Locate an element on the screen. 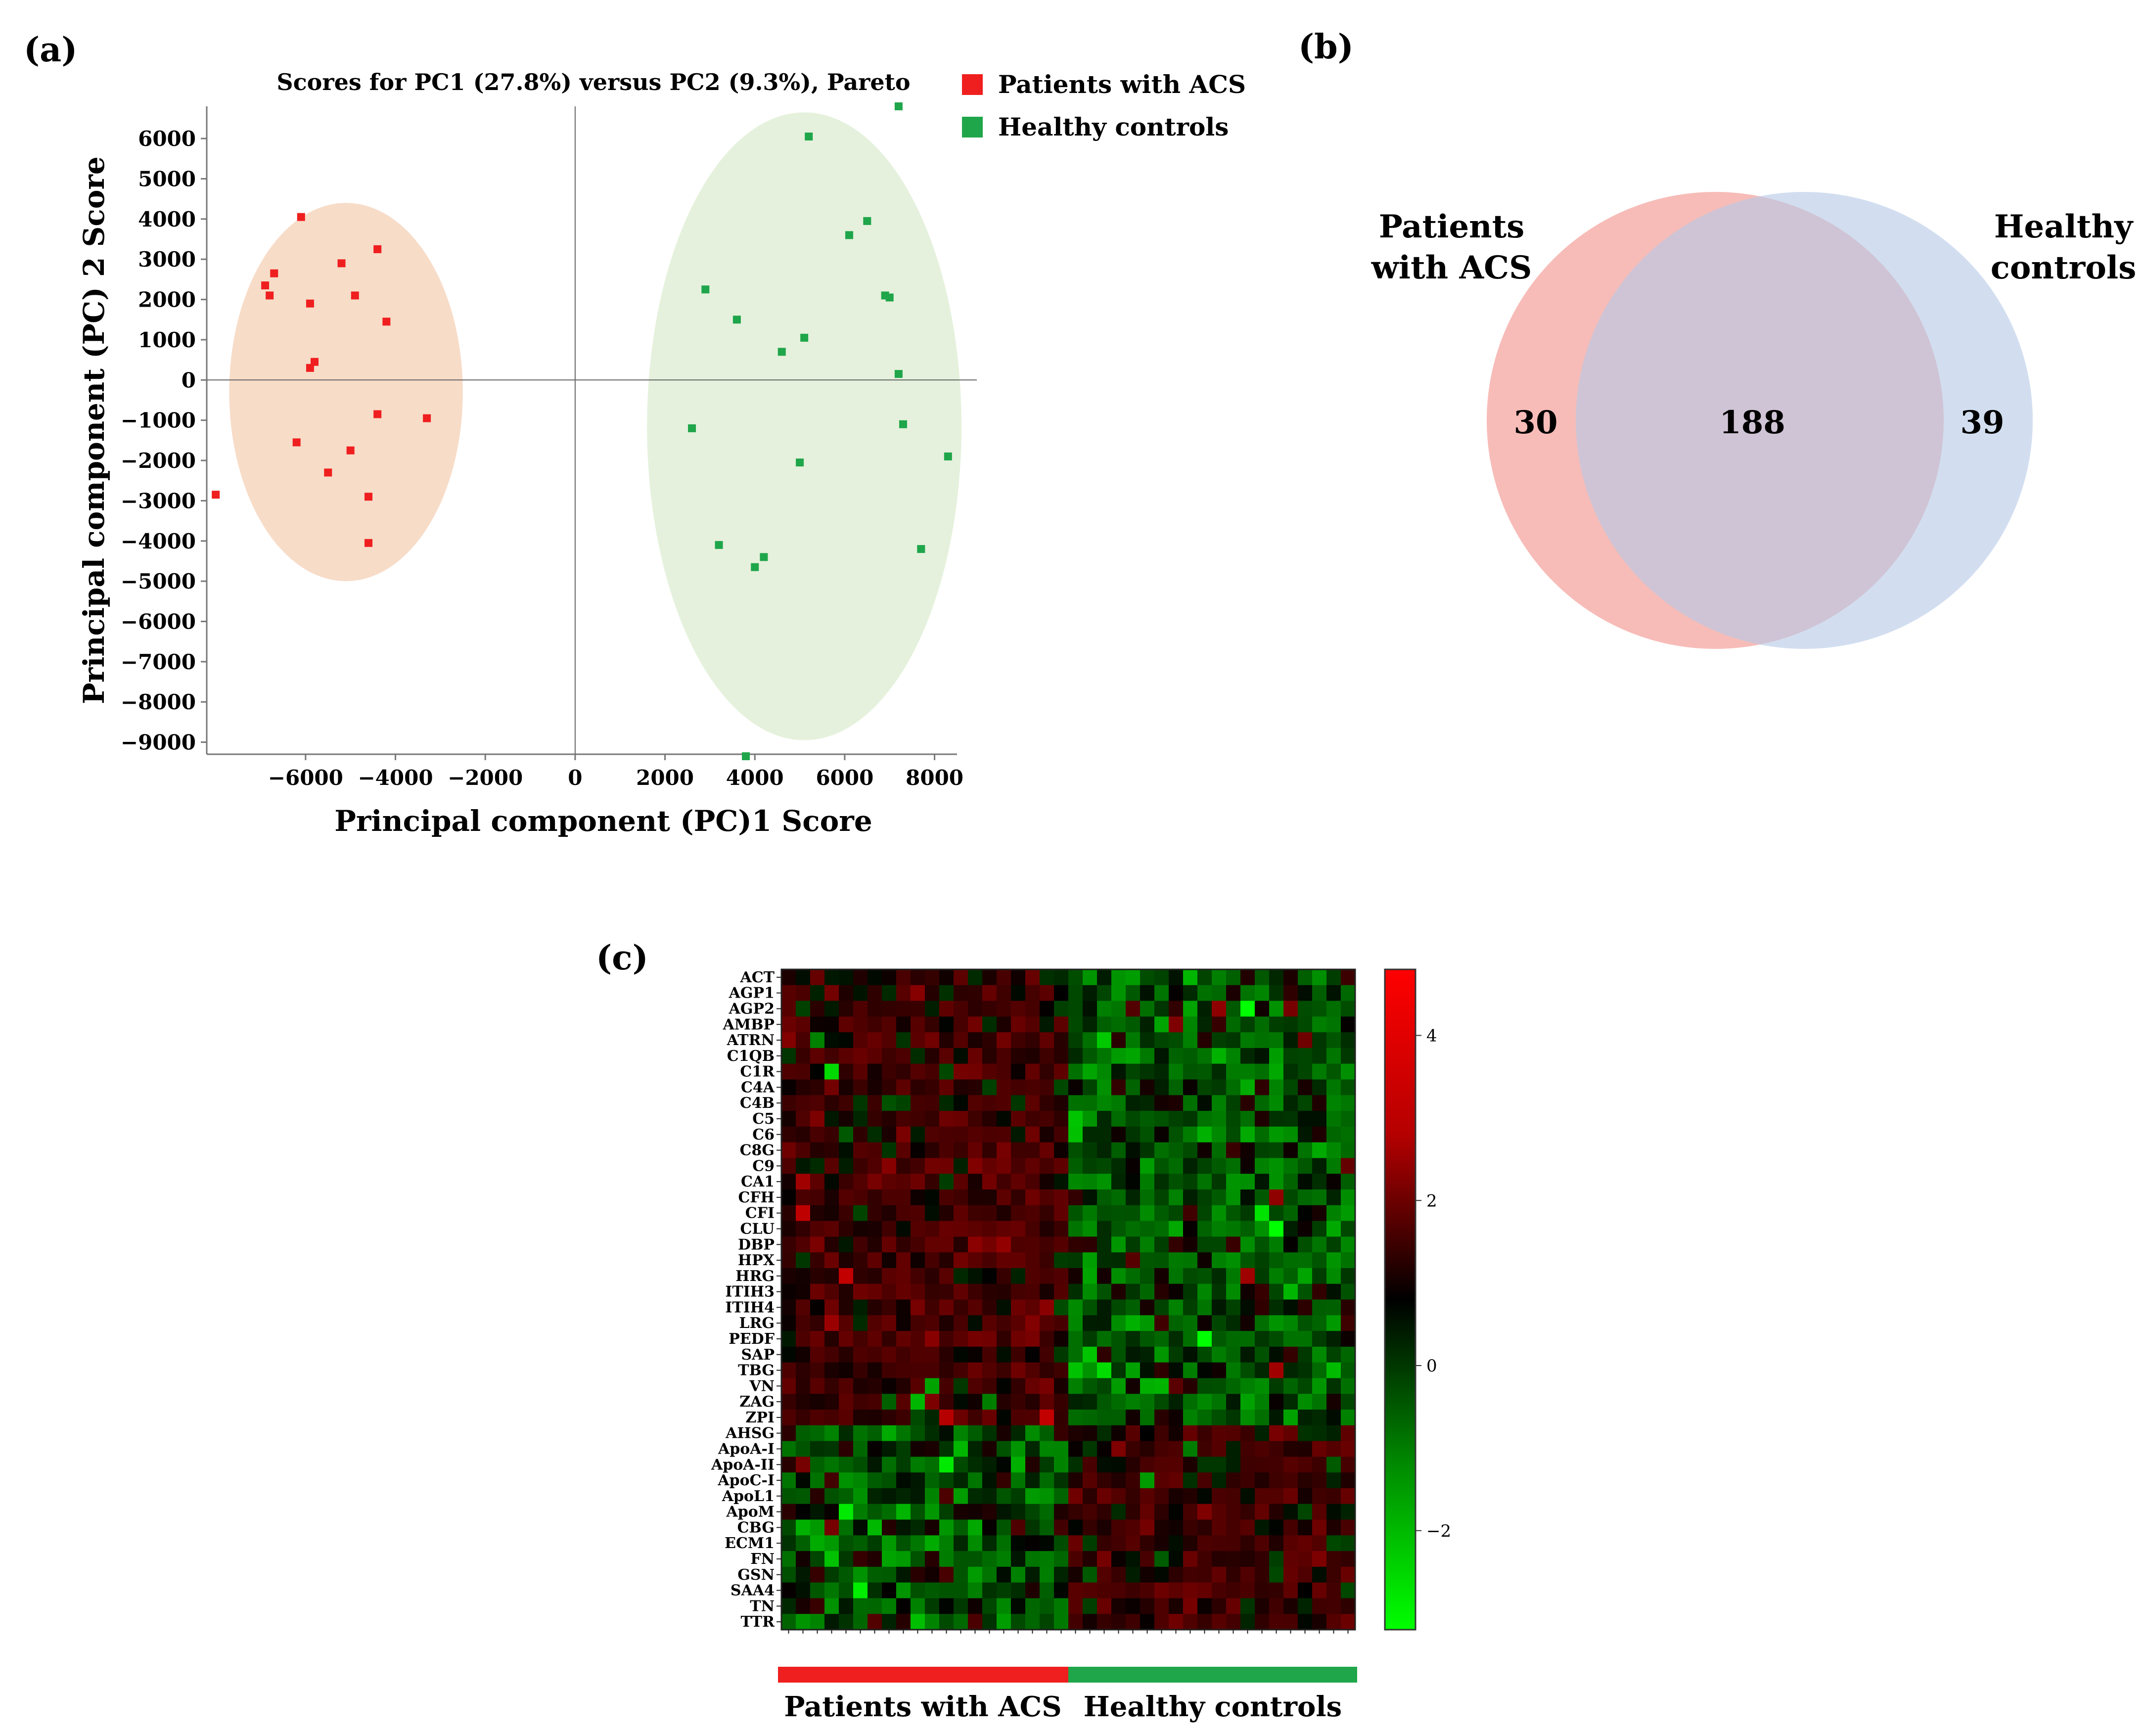  pca-y-axis-label: Principal component (PC) 2 Score is located at coordinates (94, 430).